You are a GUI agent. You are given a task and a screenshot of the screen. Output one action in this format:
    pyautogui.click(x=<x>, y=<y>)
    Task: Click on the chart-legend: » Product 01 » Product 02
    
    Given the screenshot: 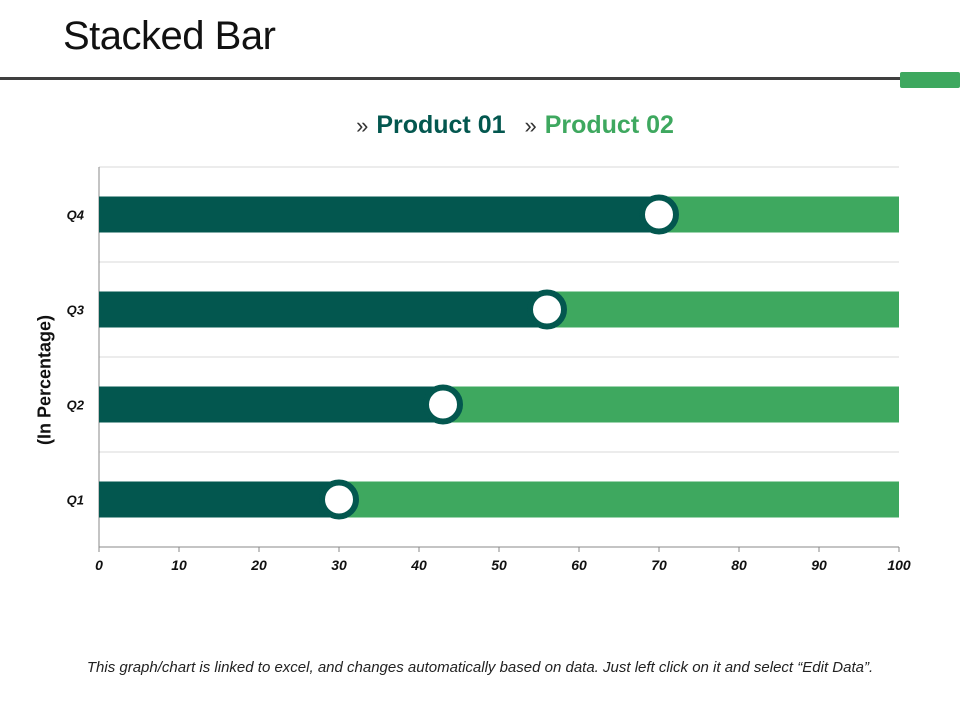 What is the action you would take?
    pyautogui.click(x=480, y=125)
    